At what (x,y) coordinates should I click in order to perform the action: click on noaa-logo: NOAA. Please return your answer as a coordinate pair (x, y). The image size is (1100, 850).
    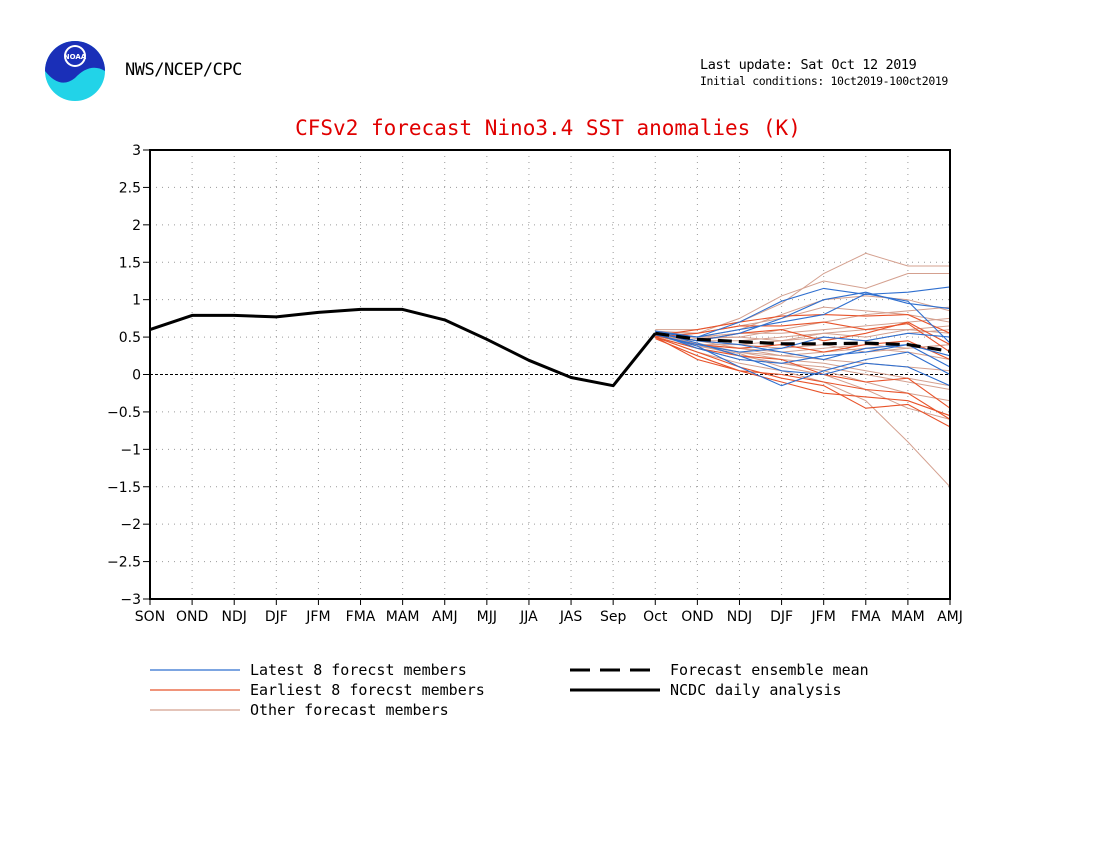
    Looking at the image, I should click on (75, 71).